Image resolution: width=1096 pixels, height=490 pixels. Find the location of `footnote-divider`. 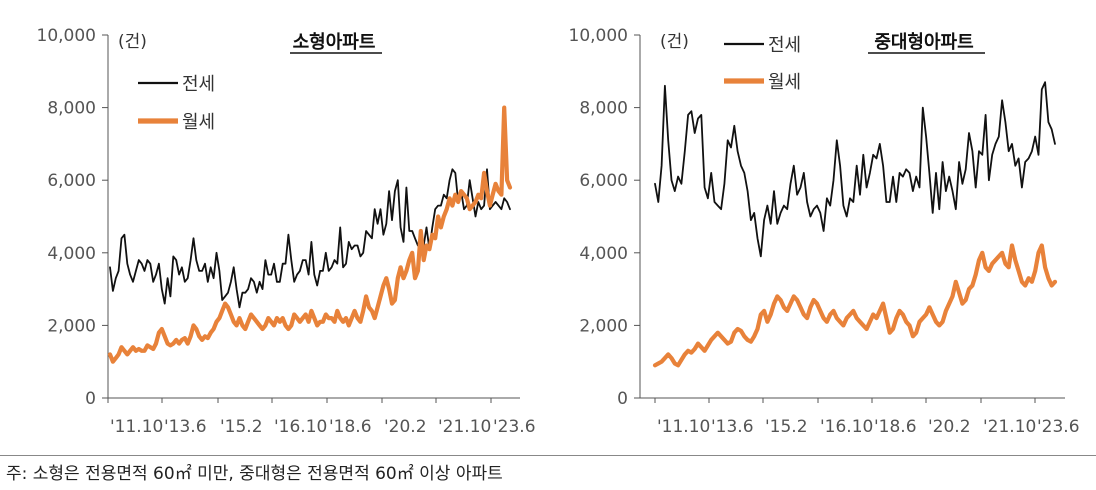

footnote-divider is located at coordinates (548, 455).